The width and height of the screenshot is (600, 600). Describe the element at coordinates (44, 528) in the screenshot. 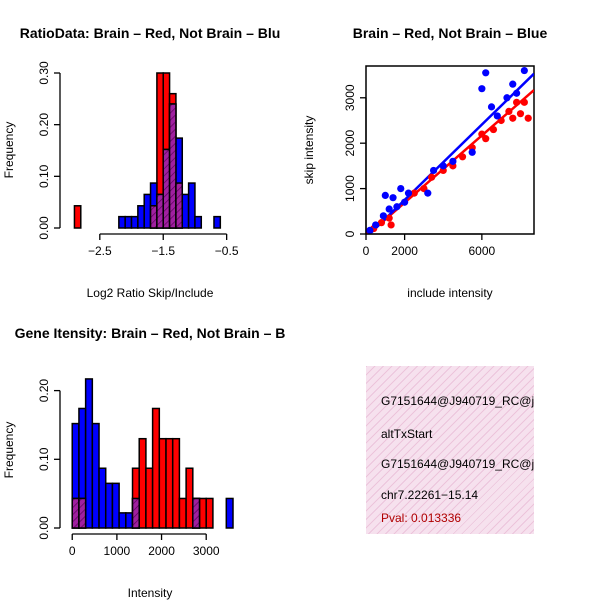

I see `intensity-histogram-y-tick-label: 0.00` at that location.